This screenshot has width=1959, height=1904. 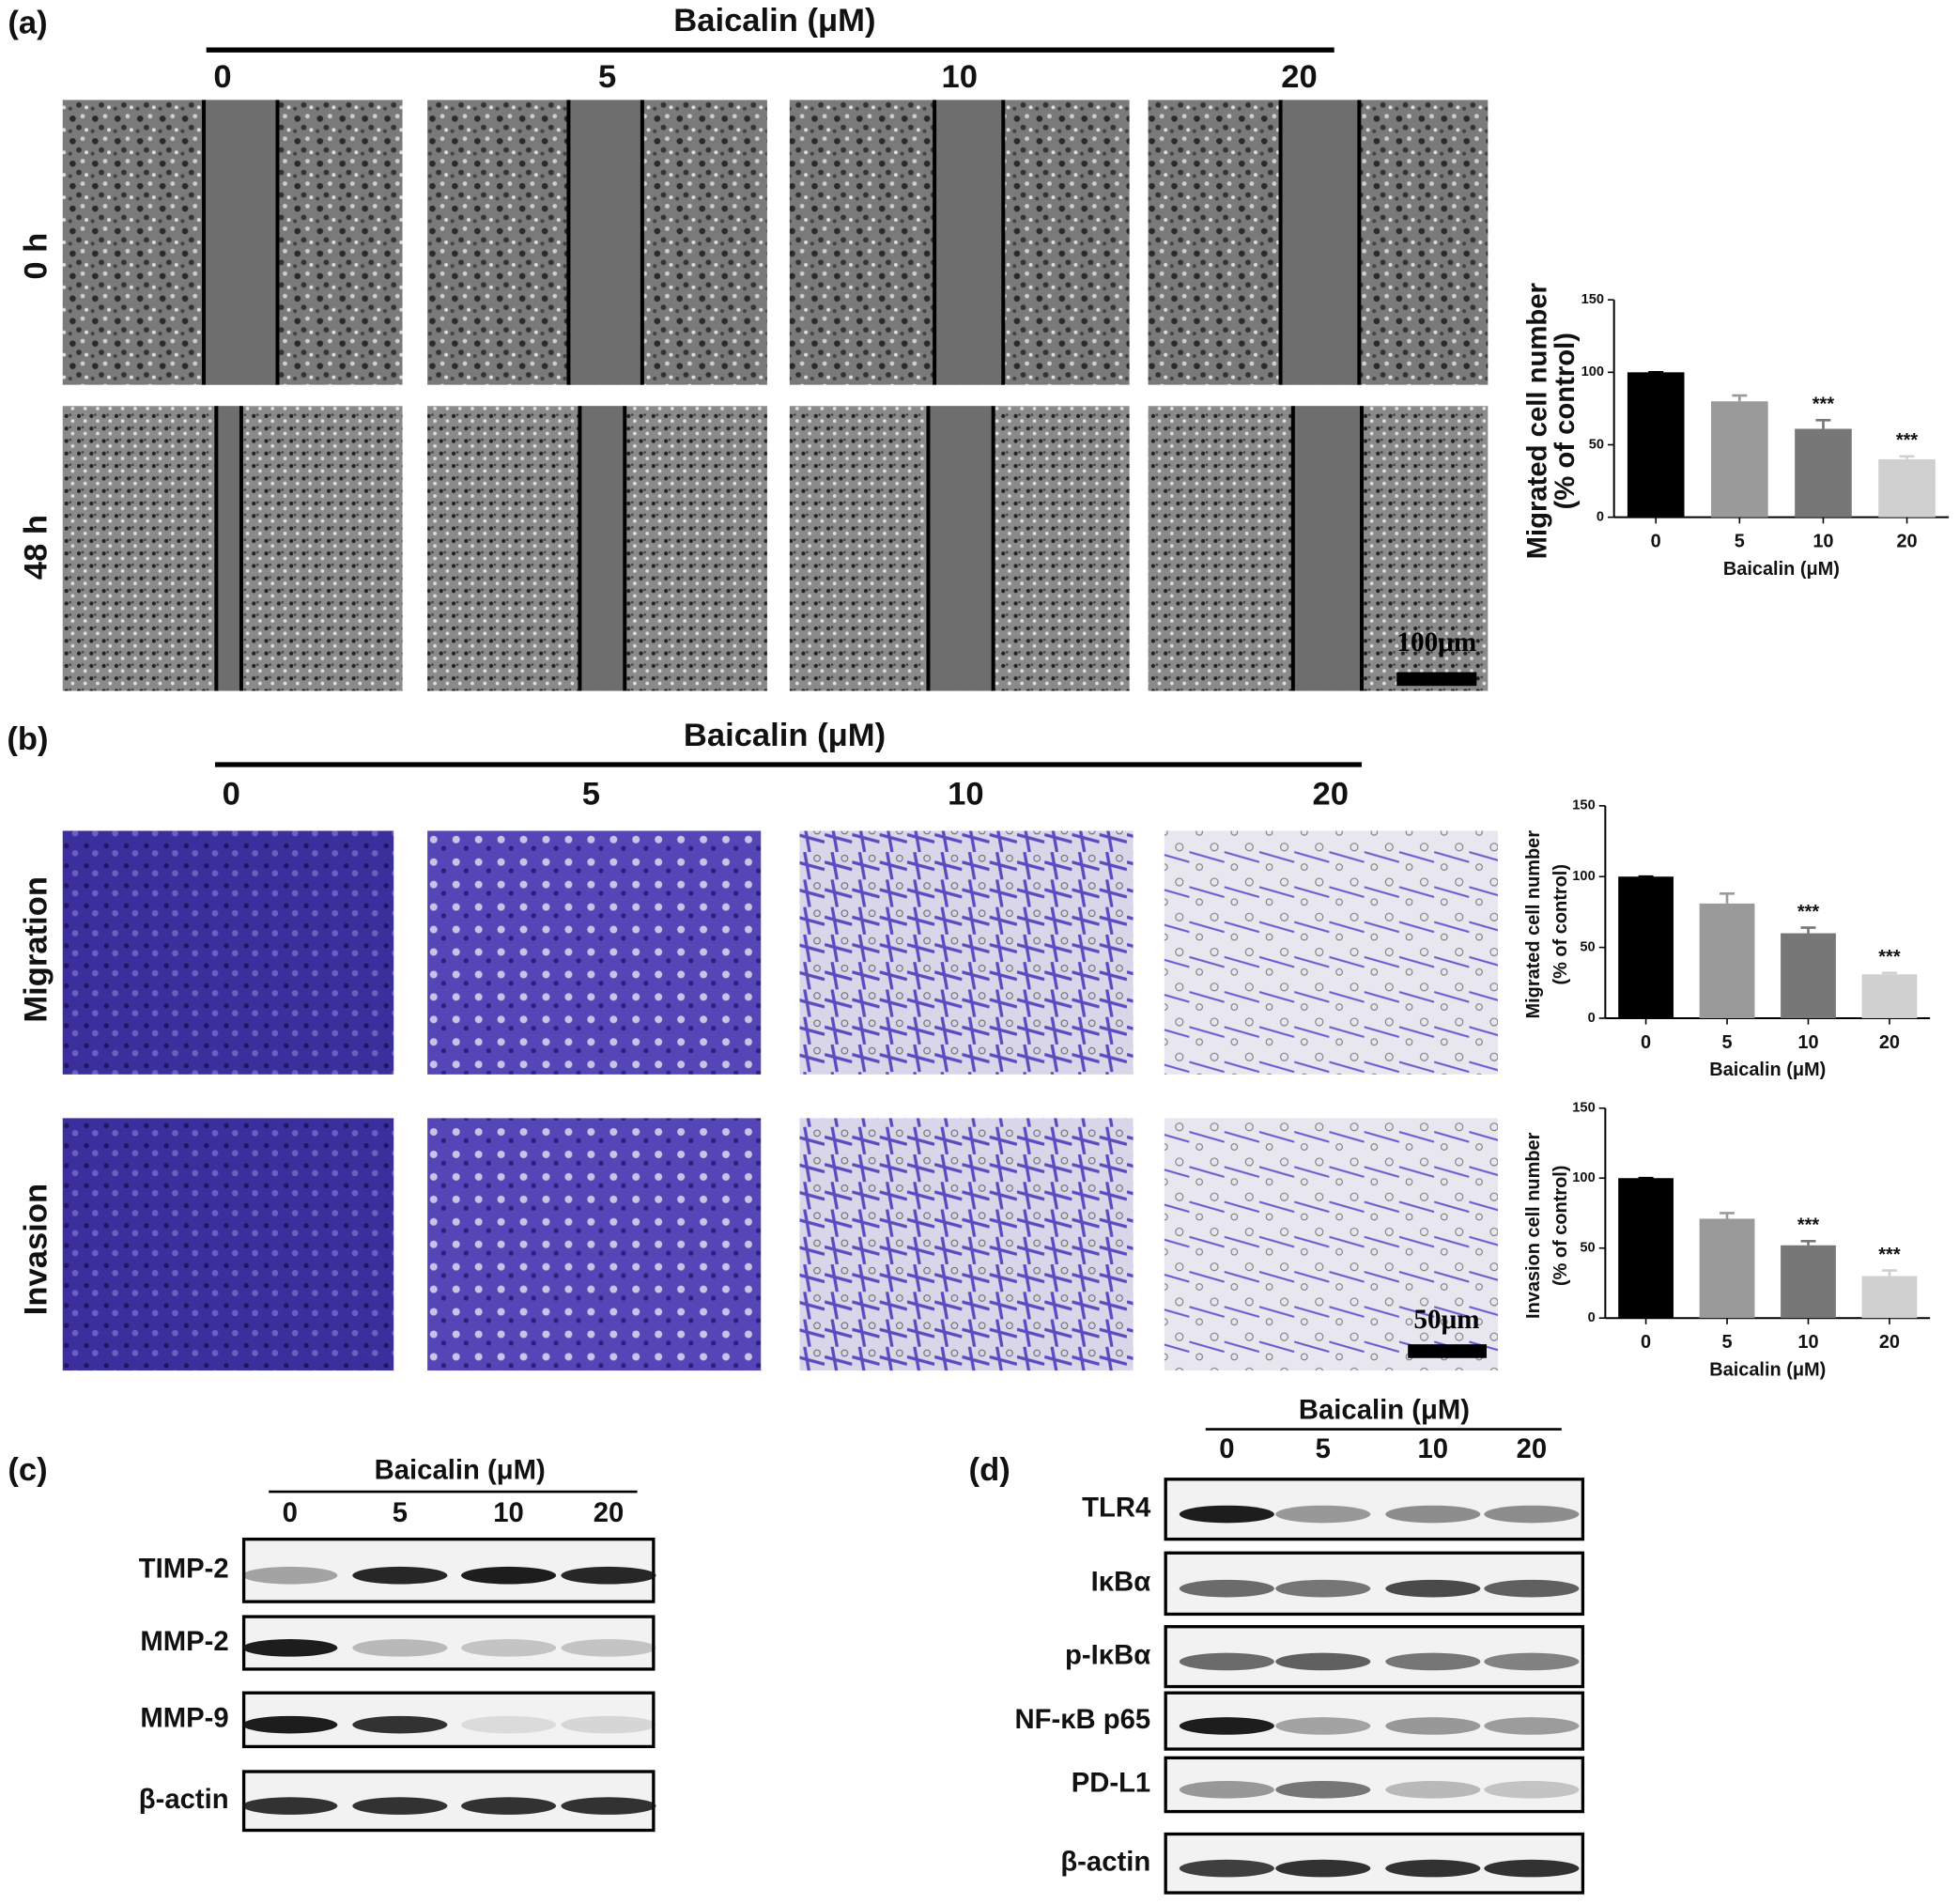 What do you see at coordinates (1436, 643) in the screenshot?
I see `scale-bar-label: 100μm` at bounding box center [1436, 643].